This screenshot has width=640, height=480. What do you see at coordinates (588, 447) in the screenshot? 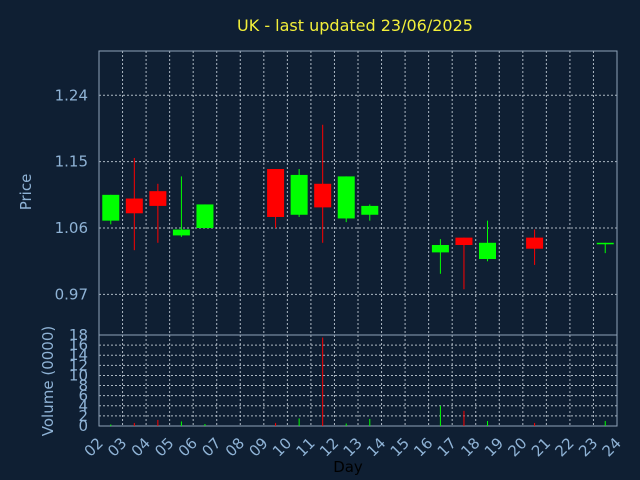
I see `x-tick-label: 23` at bounding box center [588, 447].